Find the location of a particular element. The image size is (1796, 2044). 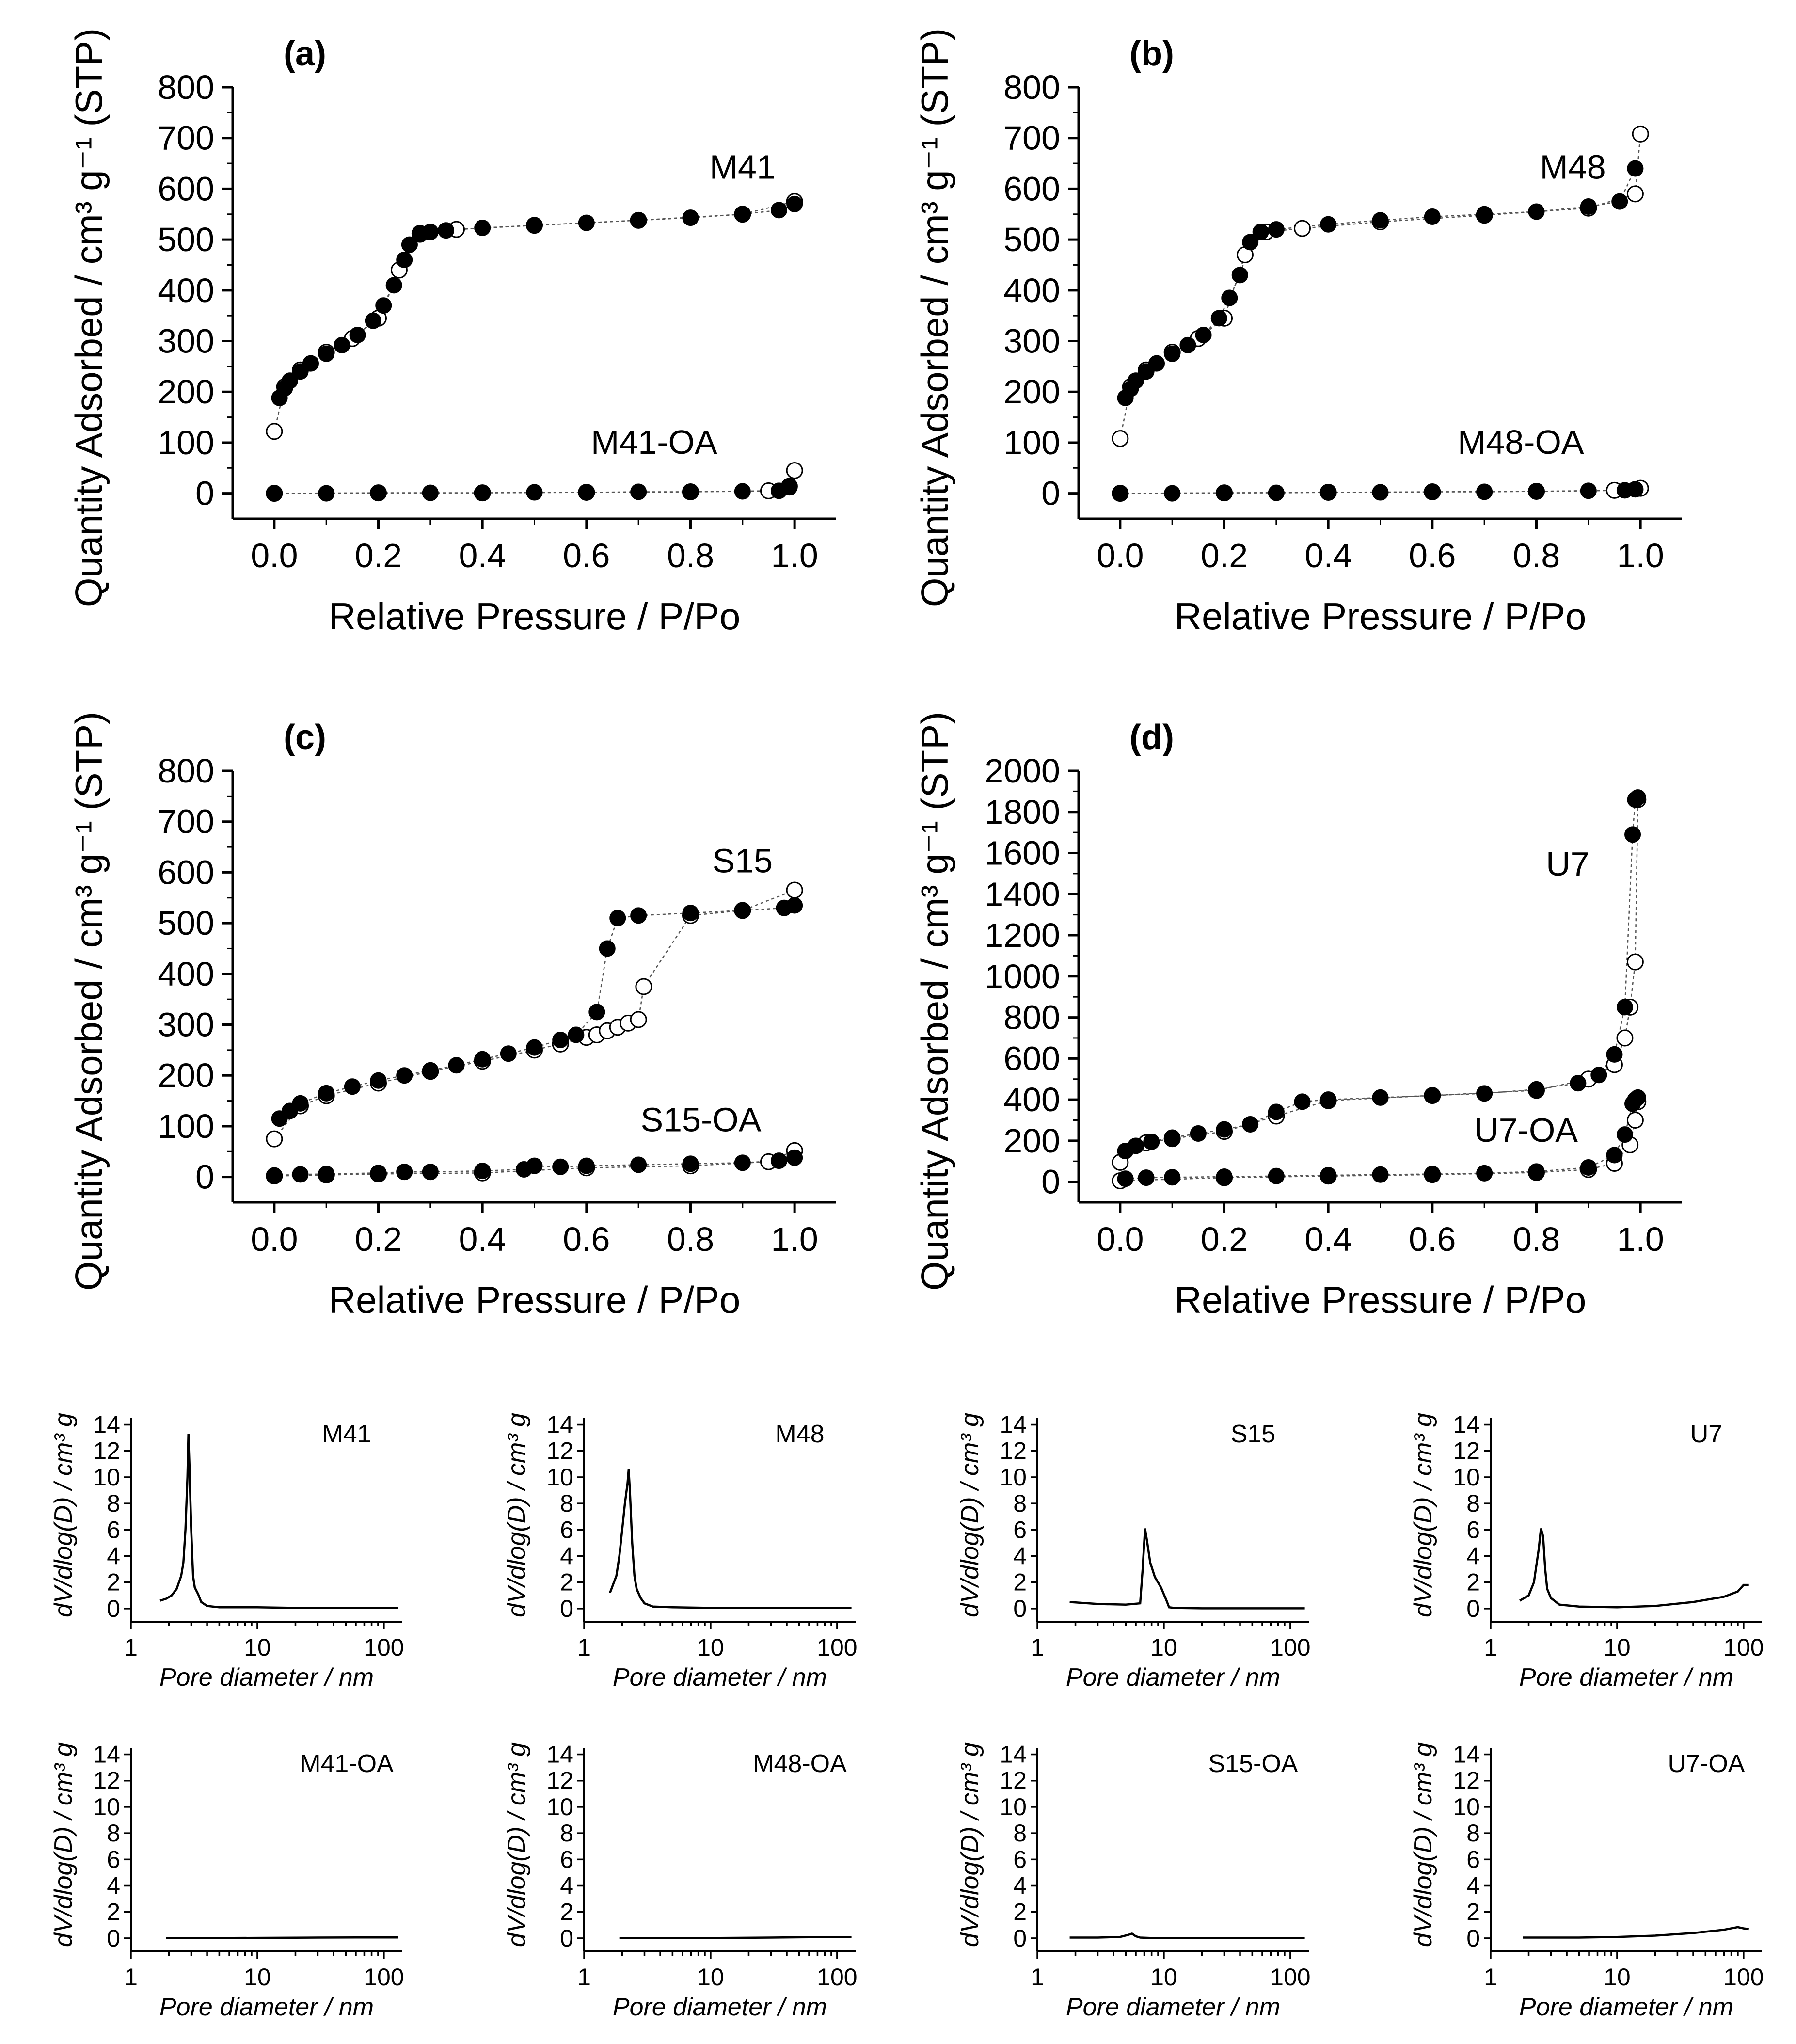

y-tick-label: 500 is located at coordinates (186, 923).